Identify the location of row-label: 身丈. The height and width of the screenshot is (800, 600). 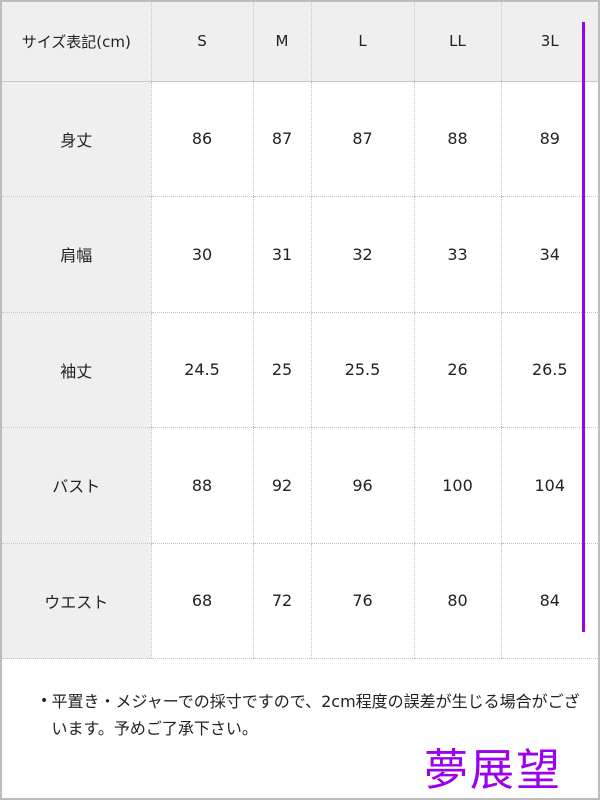
(76, 139).